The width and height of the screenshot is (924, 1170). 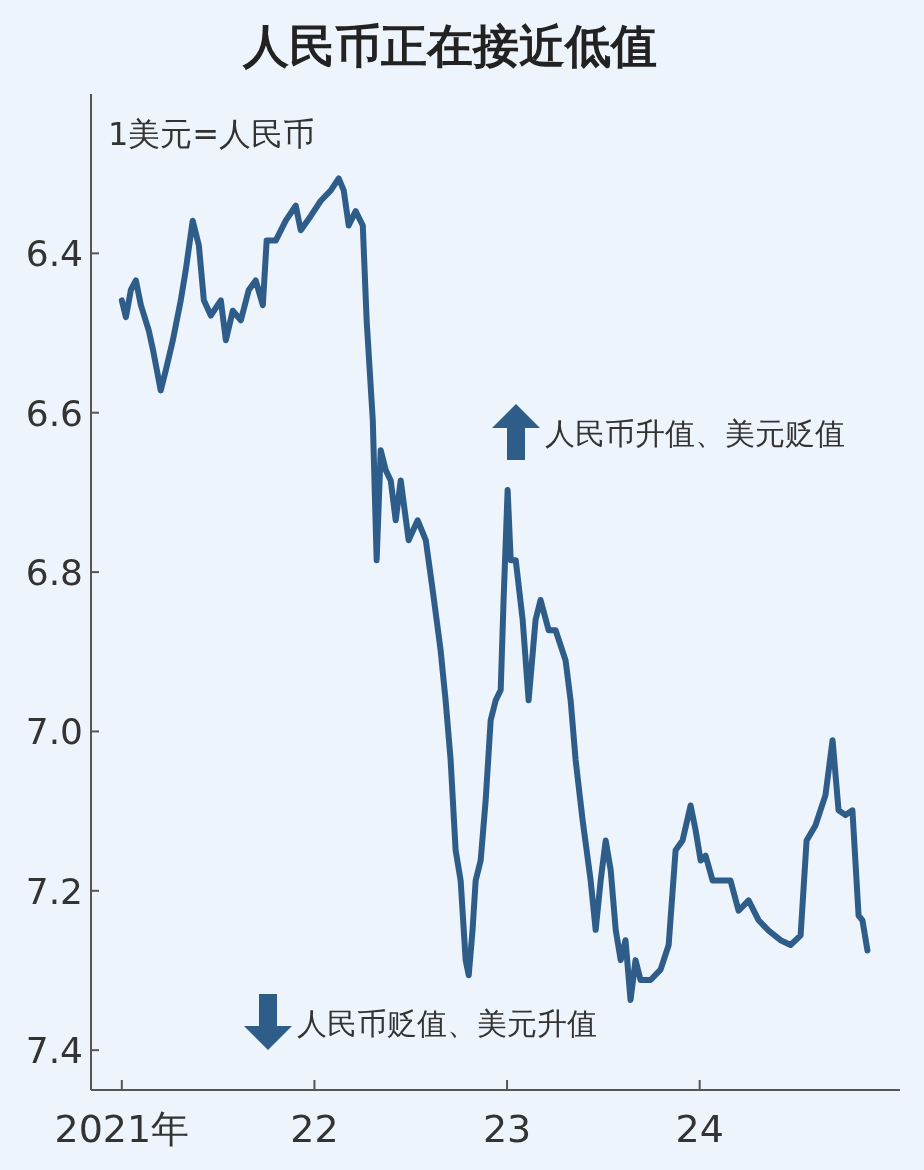 What do you see at coordinates (695, 433) in the screenshot?
I see `annotation: 人民币升值、美元贬值` at bounding box center [695, 433].